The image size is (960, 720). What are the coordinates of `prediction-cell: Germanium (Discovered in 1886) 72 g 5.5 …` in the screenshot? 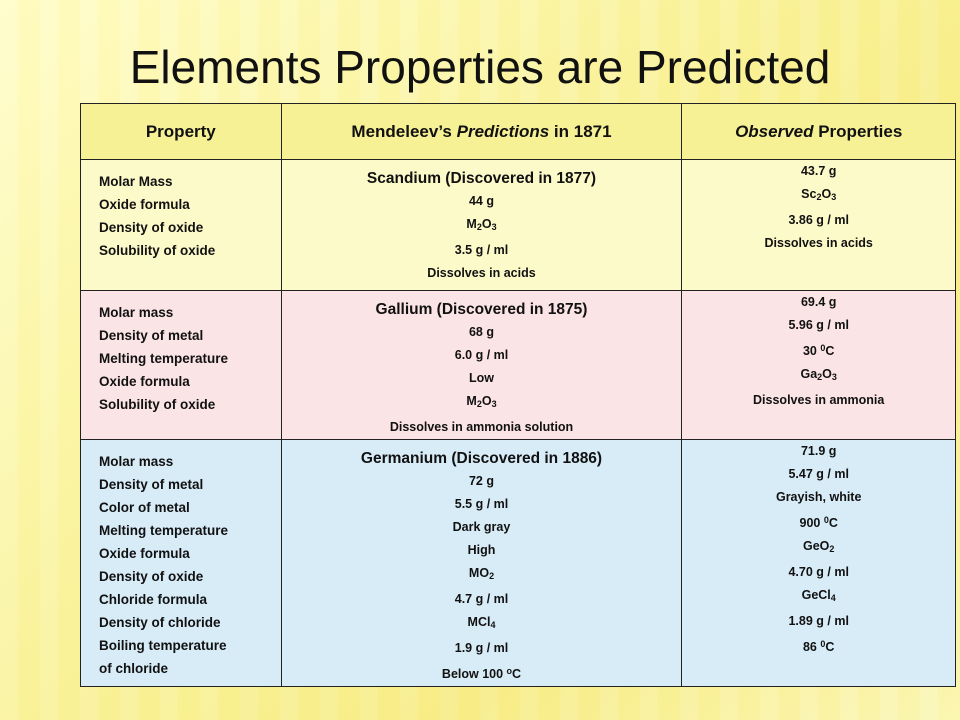 It's located at (481, 563).